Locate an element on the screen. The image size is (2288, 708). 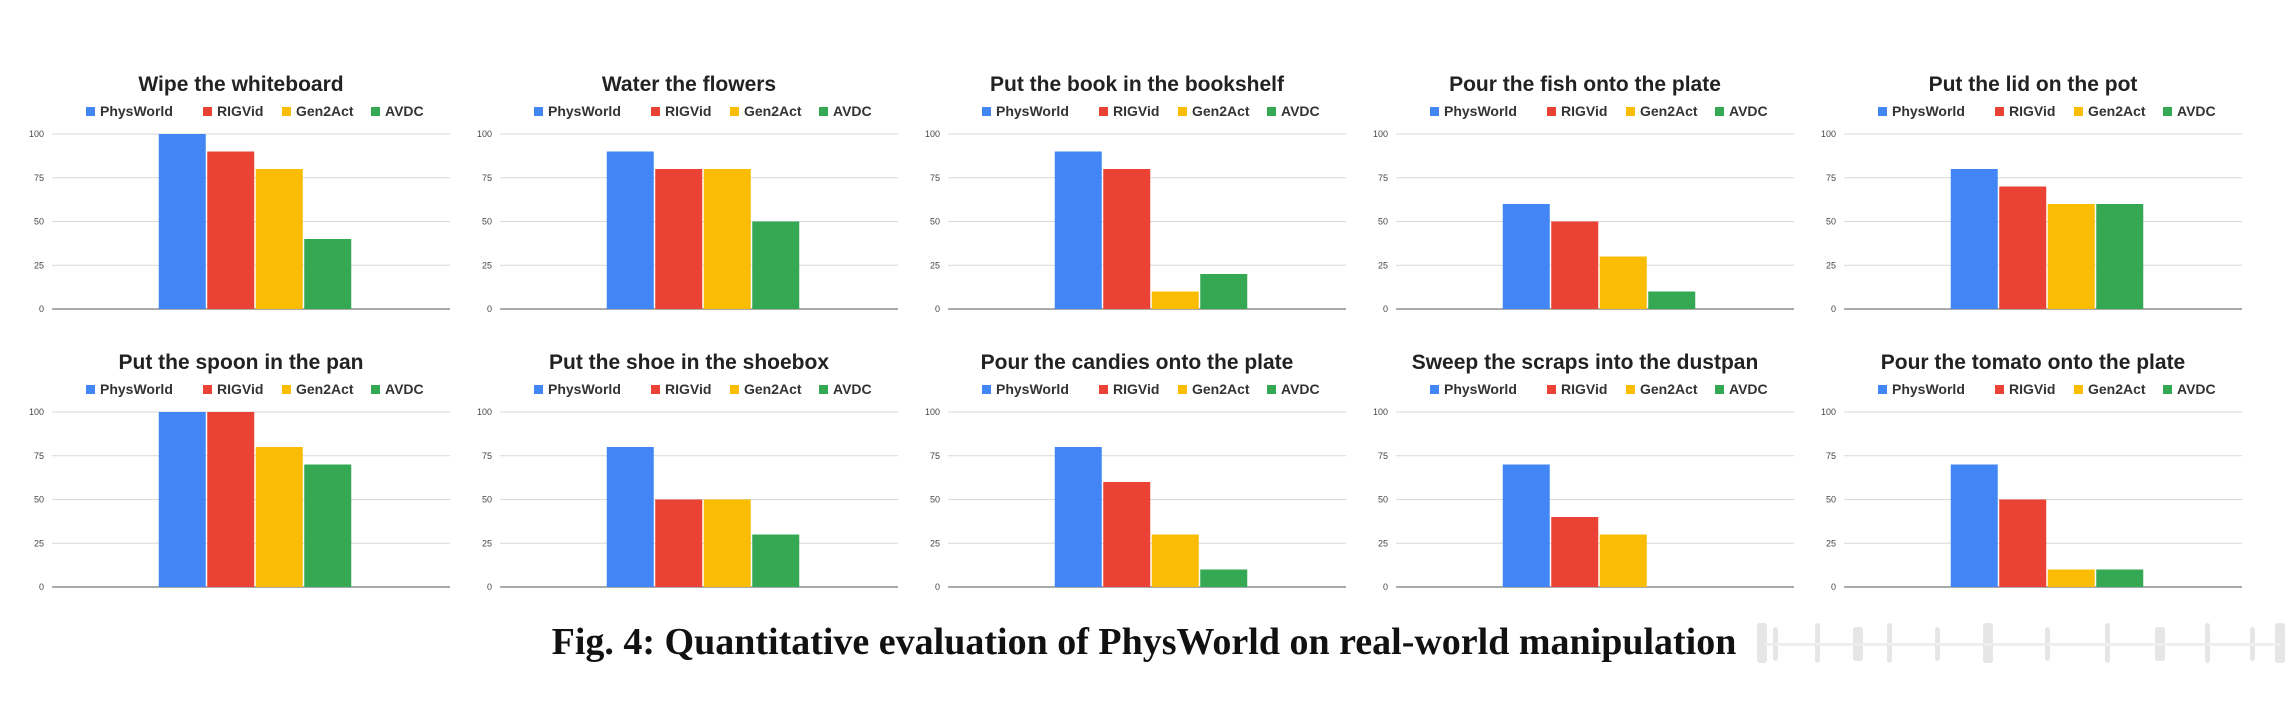
fade-line is located at coordinates (2022, 644).